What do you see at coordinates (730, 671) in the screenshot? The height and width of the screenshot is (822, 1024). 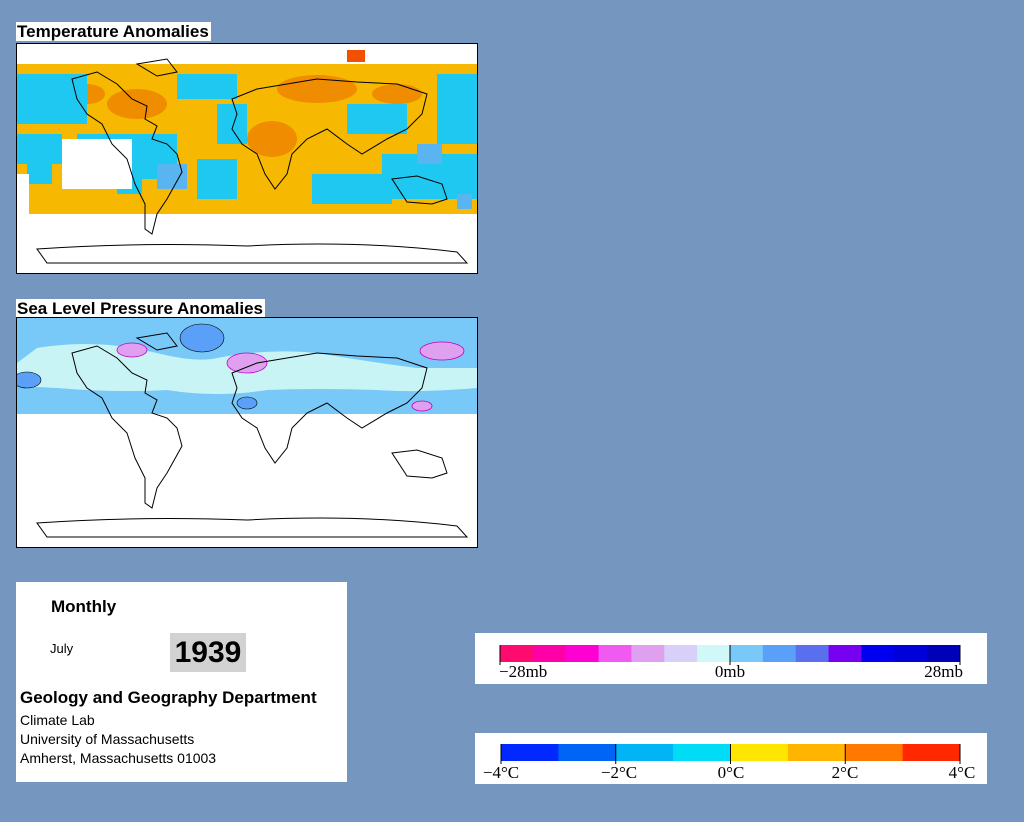 I see `pressure-label-zero: 0mb` at bounding box center [730, 671].